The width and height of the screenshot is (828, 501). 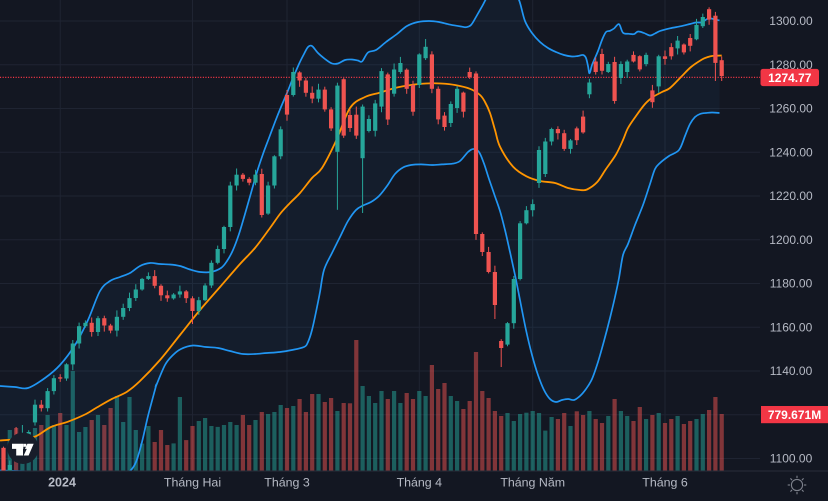 What do you see at coordinates (791, 327) in the screenshot?
I see `svg-text: 1160.00` at bounding box center [791, 327].